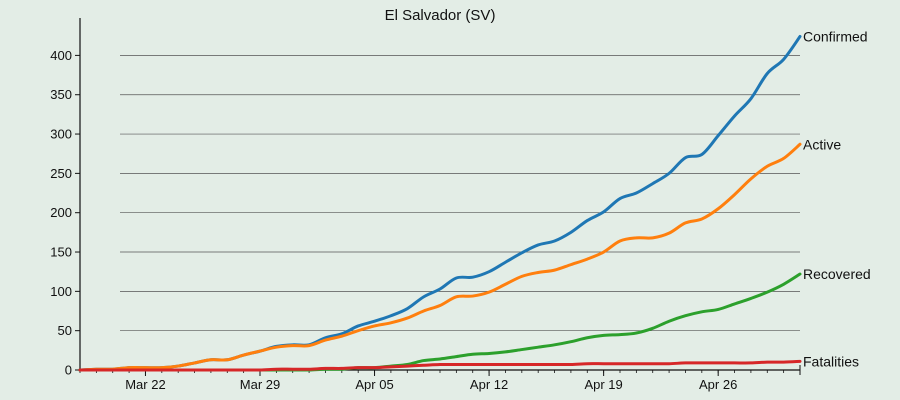 This screenshot has height=400, width=900. I want to click on y-tick-label: 300, so click(61, 134).